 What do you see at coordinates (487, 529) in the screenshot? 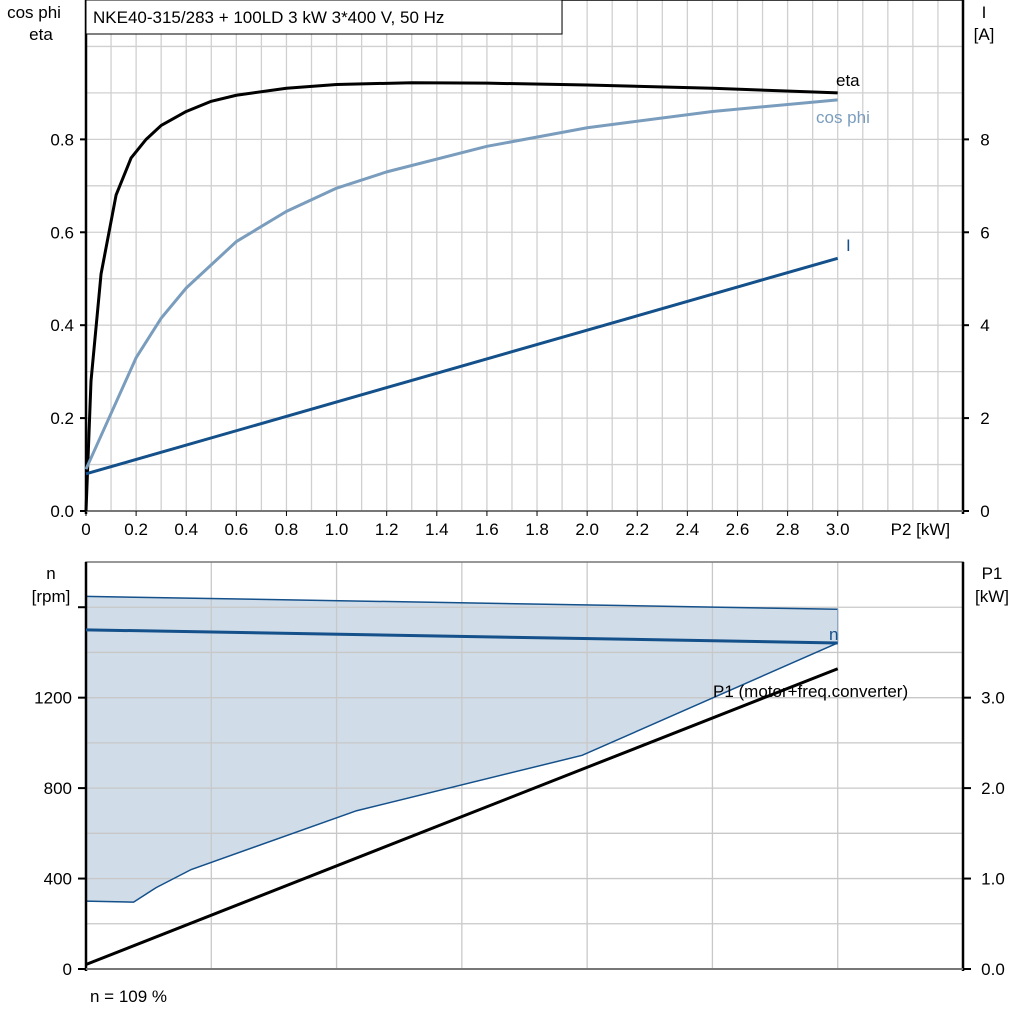
I see `x-tick-label: 1.6` at bounding box center [487, 529].